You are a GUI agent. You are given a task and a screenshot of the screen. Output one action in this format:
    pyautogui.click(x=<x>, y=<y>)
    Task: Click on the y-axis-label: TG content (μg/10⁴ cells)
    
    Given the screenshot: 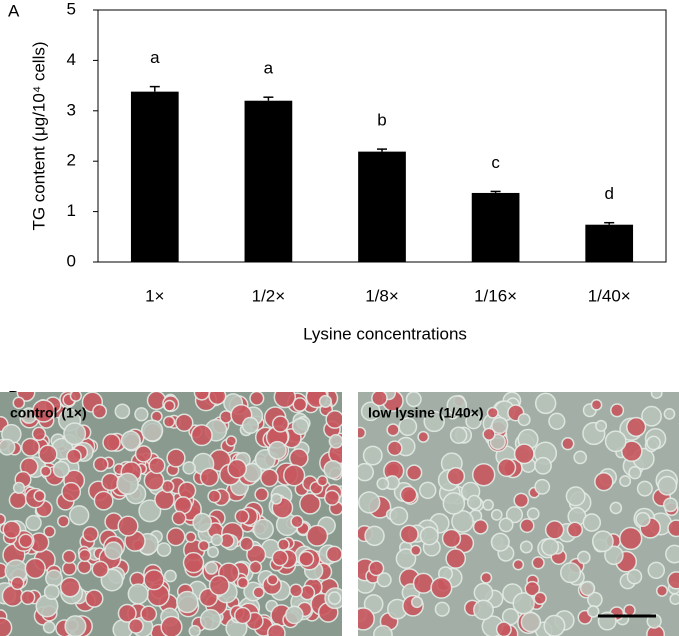 What is the action you would take?
    pyautogui.click(x=38, y=135)
    